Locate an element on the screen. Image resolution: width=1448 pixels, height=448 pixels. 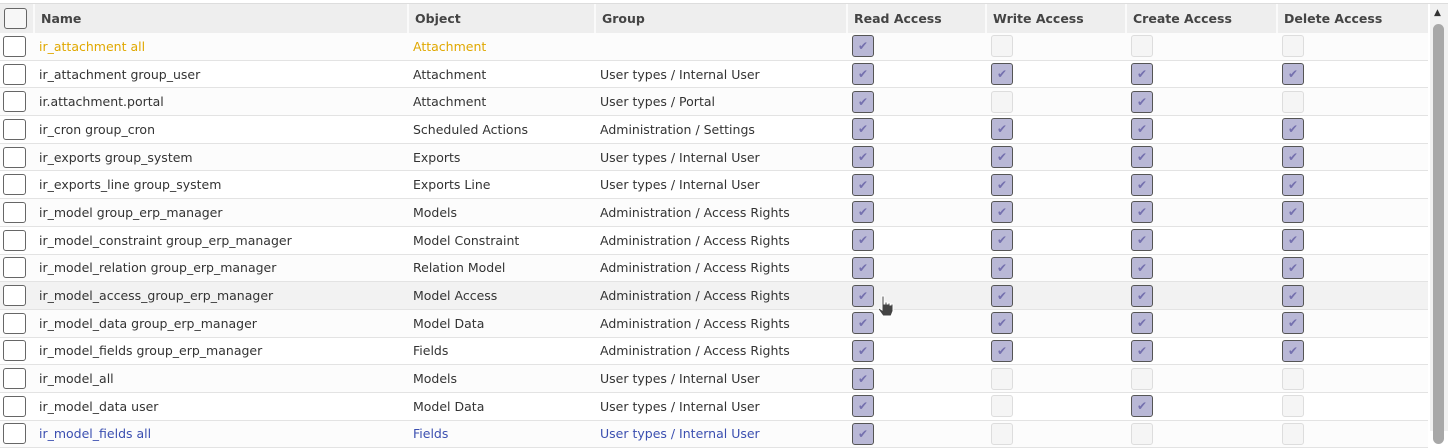
select-all-checkbox is located at coordinates (15, 18).